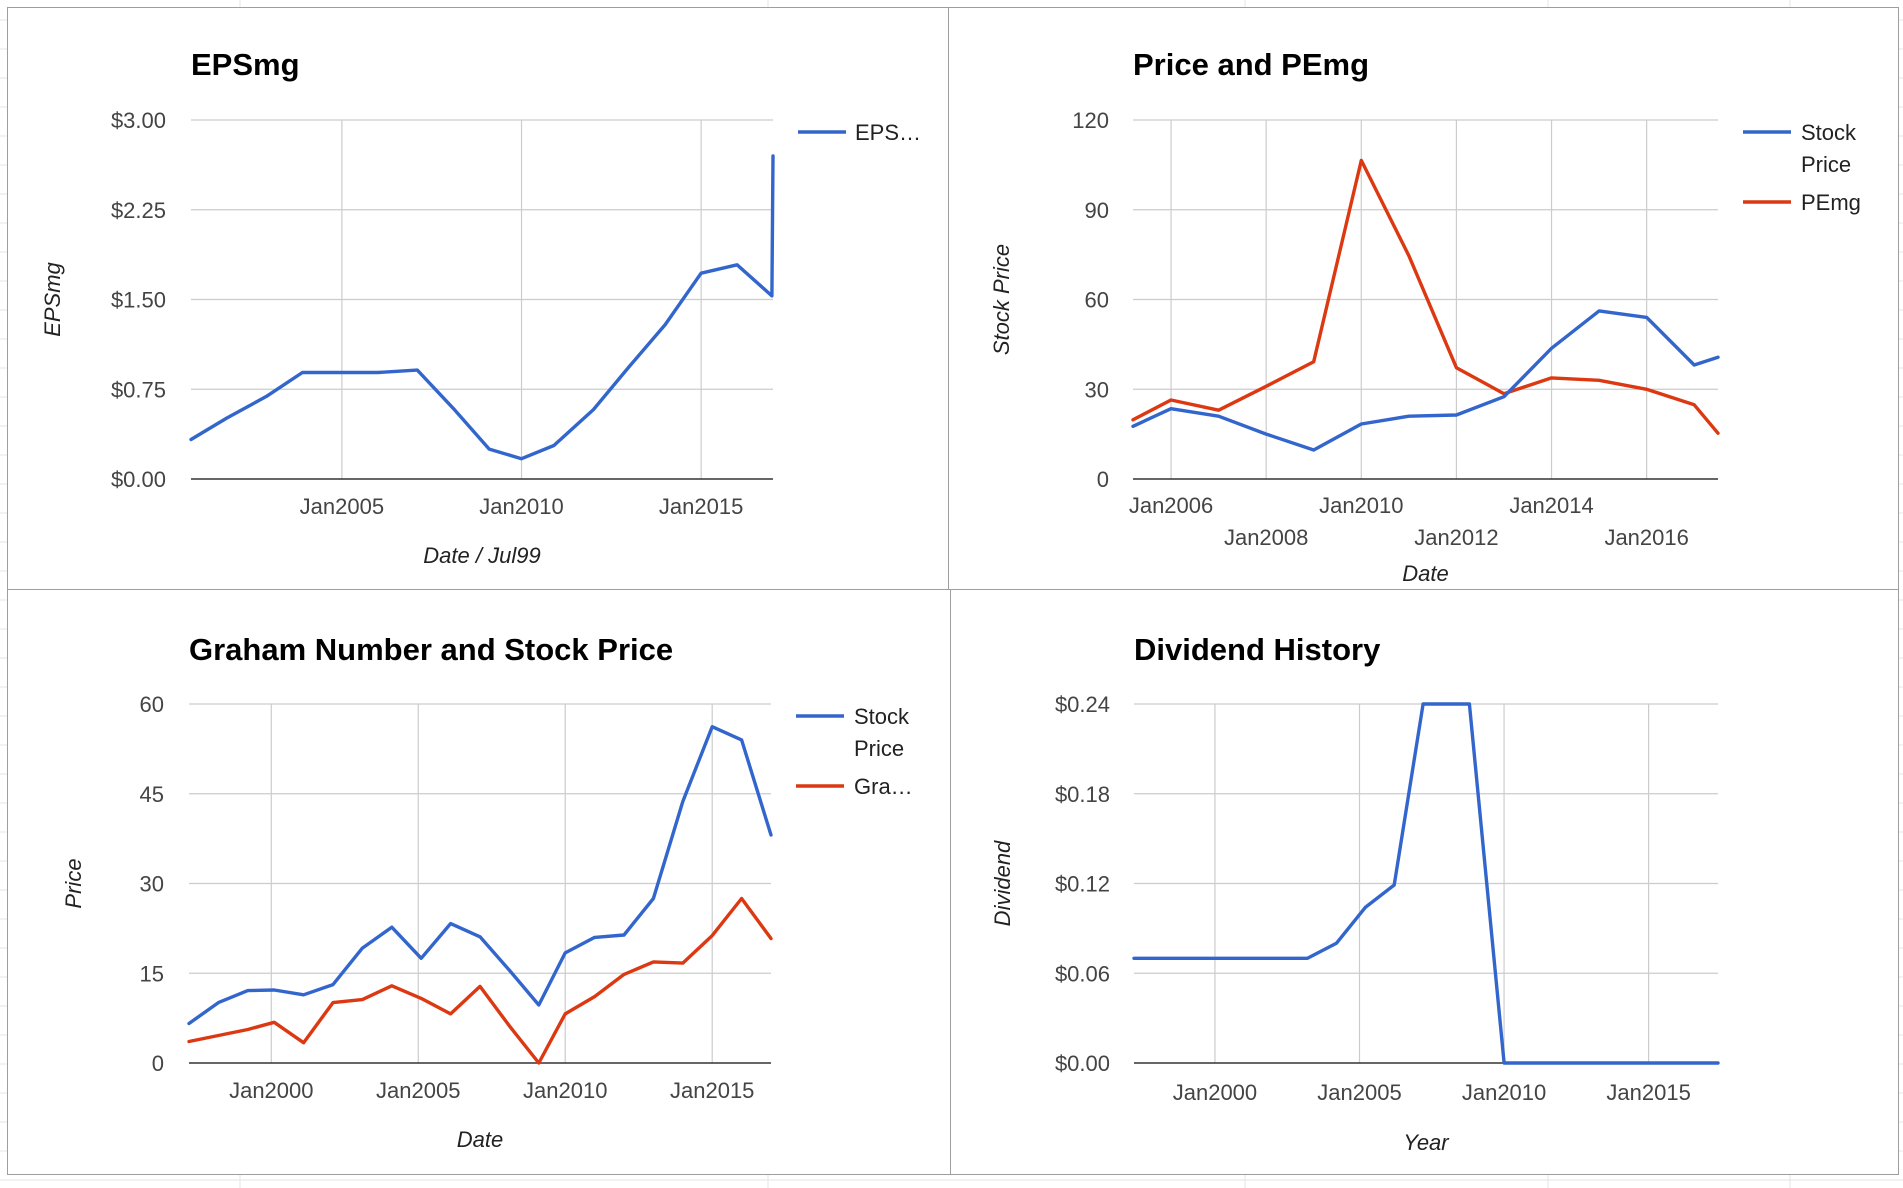  Describe the element at coordinates (1266, 537) in the screenshot. I see `x-tick-label: Jan2008` at that location.